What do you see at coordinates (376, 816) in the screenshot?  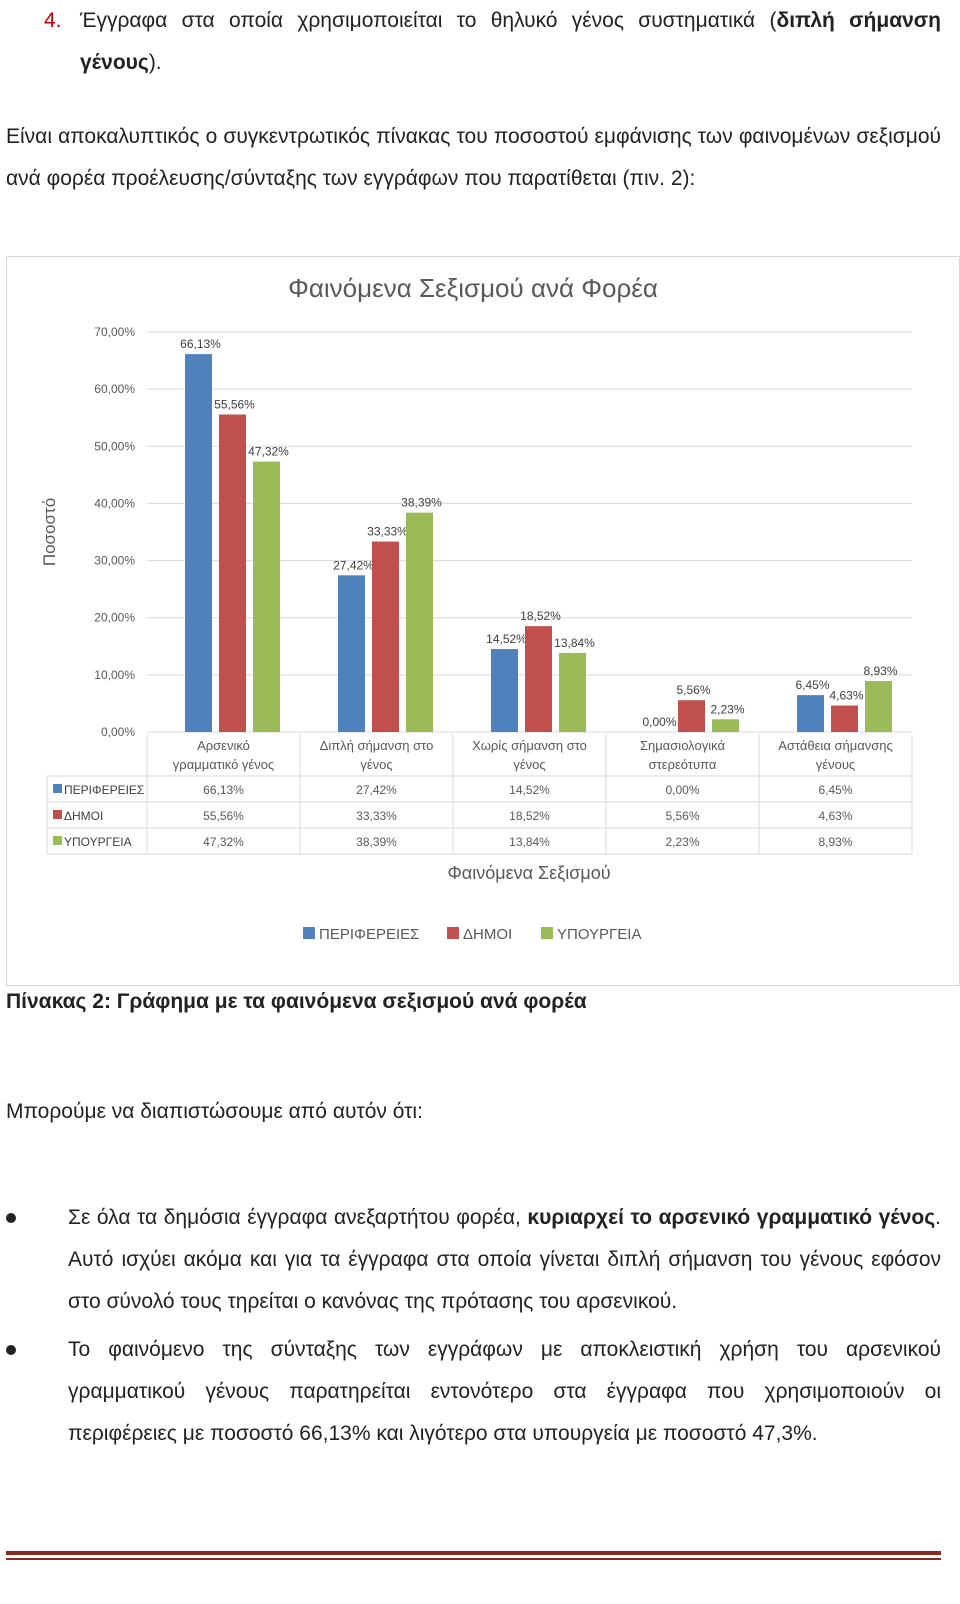 I see `table-value: 33,33%` at bounding box center [376, 816].